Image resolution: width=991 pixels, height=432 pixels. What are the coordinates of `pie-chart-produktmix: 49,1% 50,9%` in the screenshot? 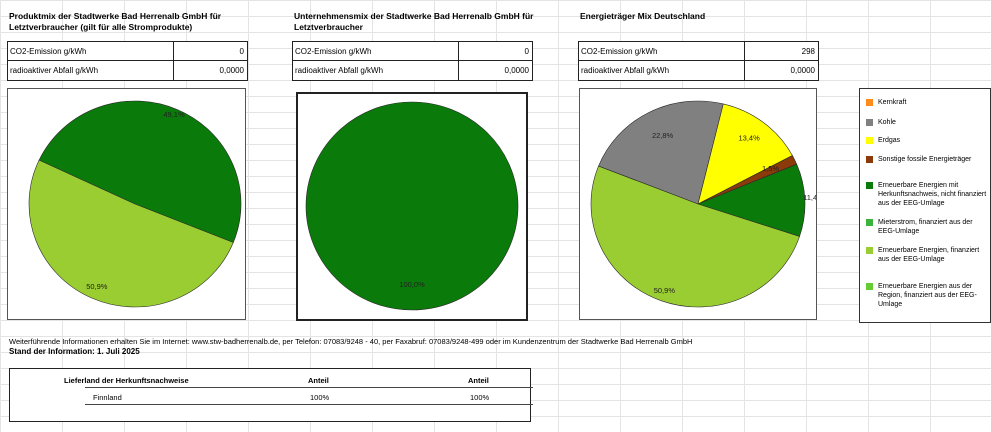 It's located at (135, 204).